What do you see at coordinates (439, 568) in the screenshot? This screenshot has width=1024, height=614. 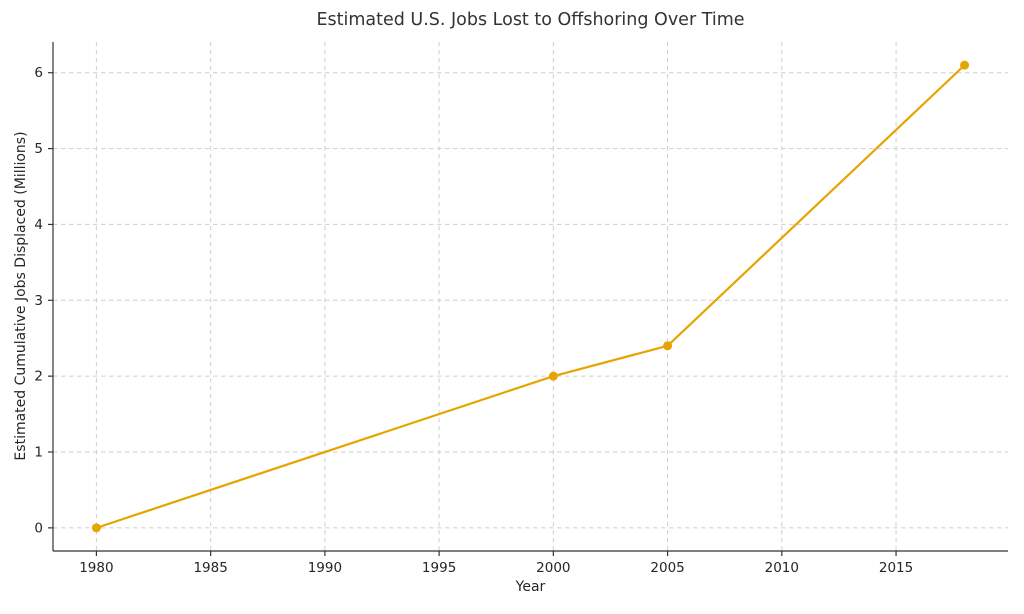 I see `x-tick-label: 1995` at bounding box center [439, 568].